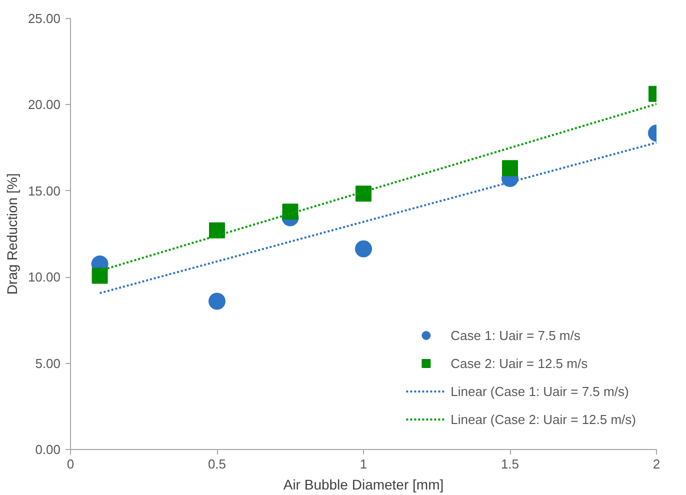 This screenshot has width=686, height=495. What do you see at coordinates (44, 104) in the screenshot?
I see `y-tick-label: 20.00` at bounding box center [44, 104].